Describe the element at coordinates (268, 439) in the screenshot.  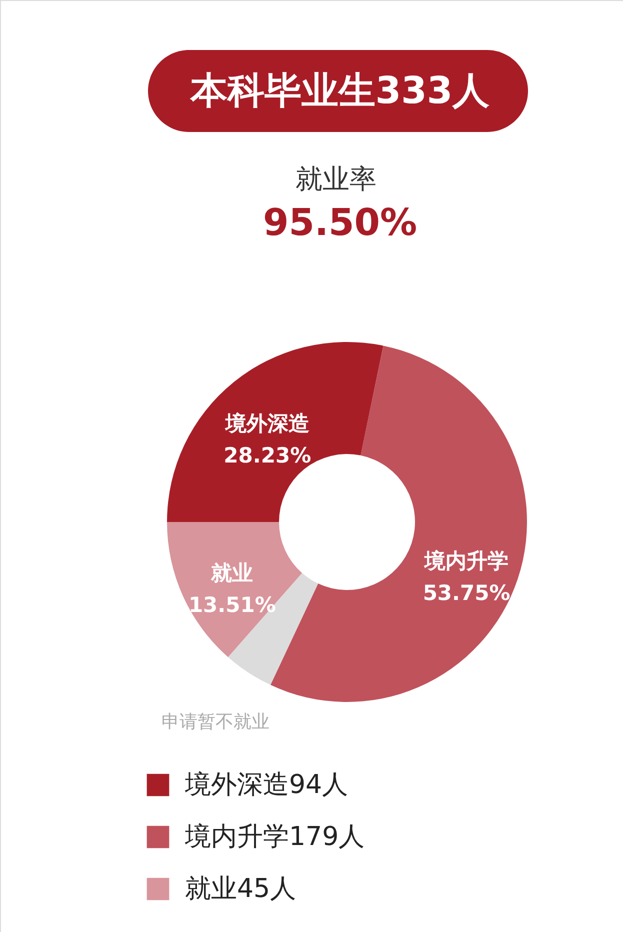
I see `data-label: 境外深造 28.23%` at that location.